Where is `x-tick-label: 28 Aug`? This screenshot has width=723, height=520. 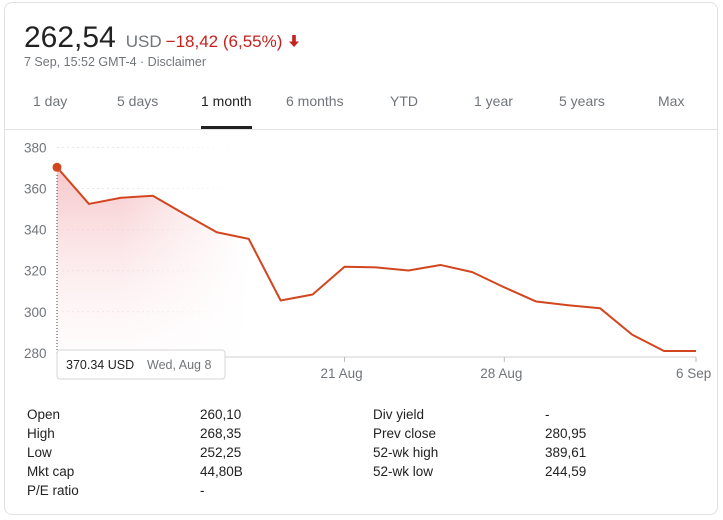 x-tick-label: 28 Aug is located at coordinates (501, 373).